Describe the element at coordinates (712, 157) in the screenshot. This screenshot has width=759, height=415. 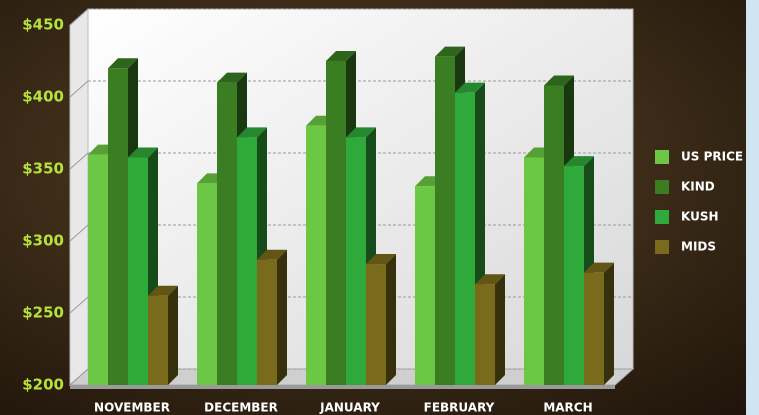
I see `legend-label: US PRICE` at that location.